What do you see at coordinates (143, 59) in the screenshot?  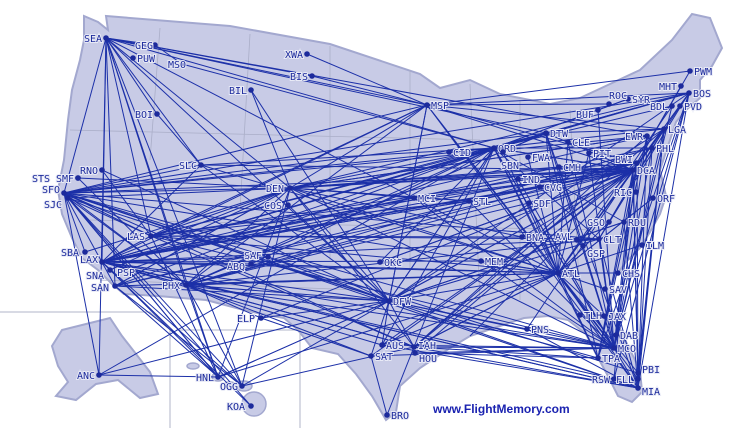 I see `airport-puw: PUW` at bounding box center [143, 59].